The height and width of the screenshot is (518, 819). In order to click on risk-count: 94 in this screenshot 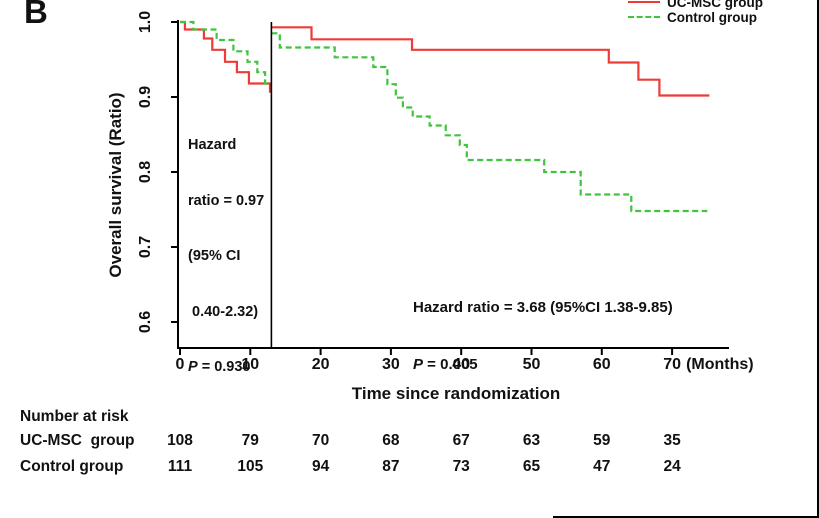, I will do `click(320, 466)`.